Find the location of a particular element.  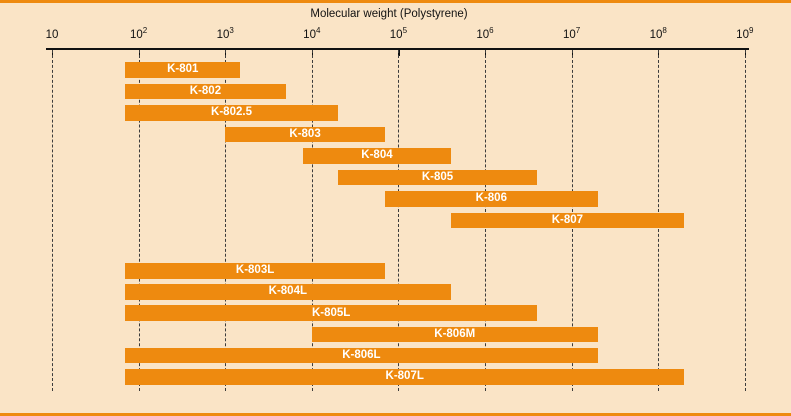

range-bar-k-807l: K-807L is located at coordinates (405, 377).